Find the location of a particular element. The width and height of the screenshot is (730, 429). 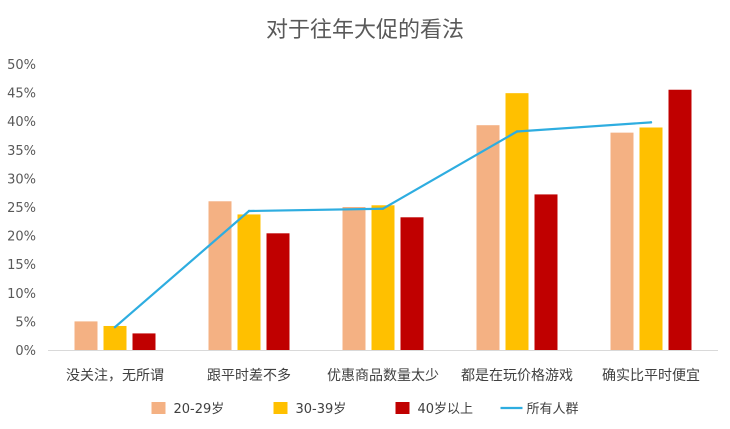

y-tick-label: 0% is located at coordinates (25, 351).